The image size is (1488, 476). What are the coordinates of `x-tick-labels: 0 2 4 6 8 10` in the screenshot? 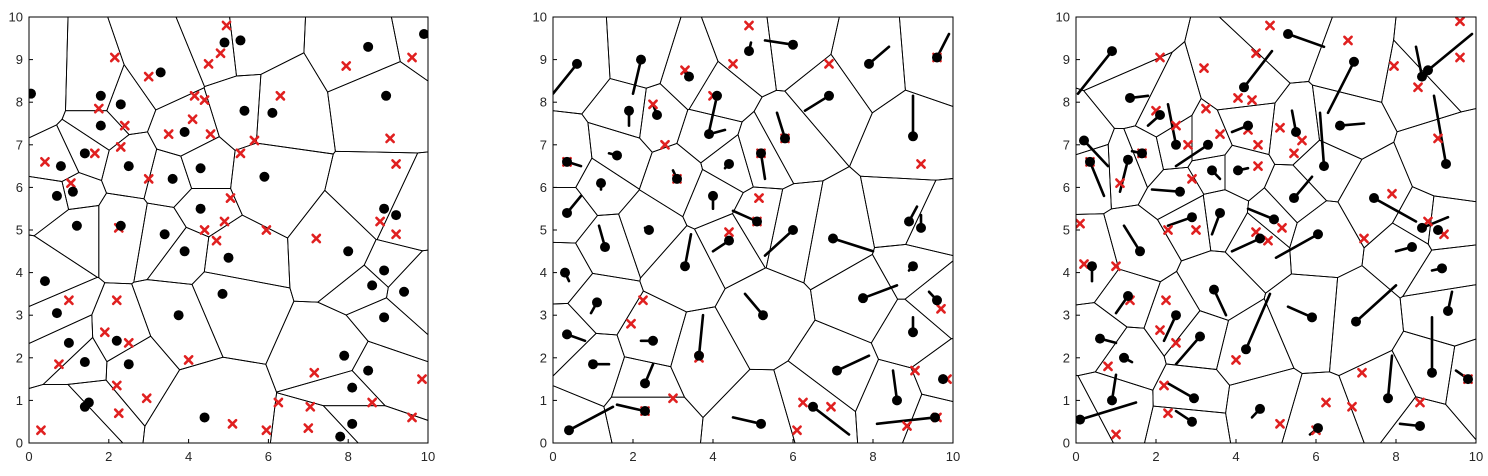 It's located at (1277, 451).